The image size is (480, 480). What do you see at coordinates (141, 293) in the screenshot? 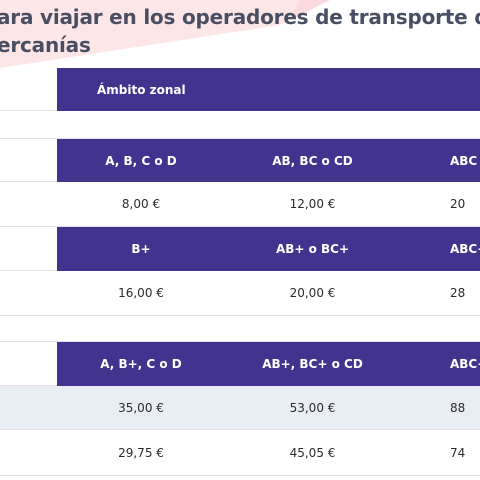
I see `price-cell: 16,00 €` at bounding box center [141, 293].